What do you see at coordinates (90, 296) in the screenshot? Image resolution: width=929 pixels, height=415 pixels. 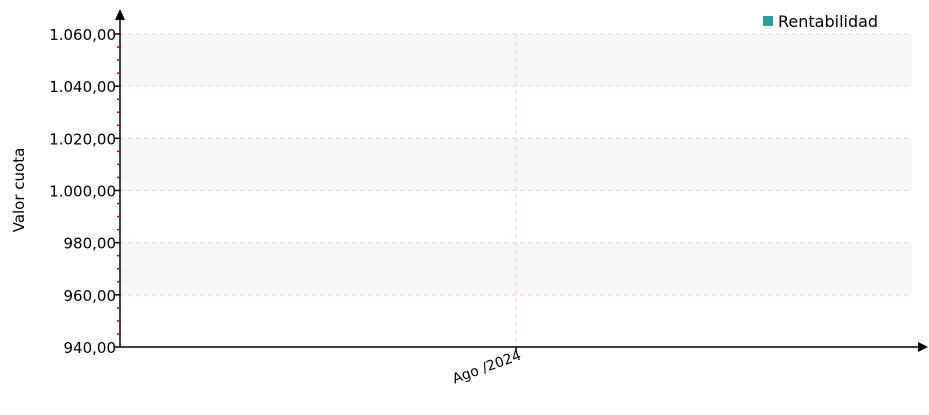 I see `y-tick-label: 960,00` at bounding box center [90, 296].